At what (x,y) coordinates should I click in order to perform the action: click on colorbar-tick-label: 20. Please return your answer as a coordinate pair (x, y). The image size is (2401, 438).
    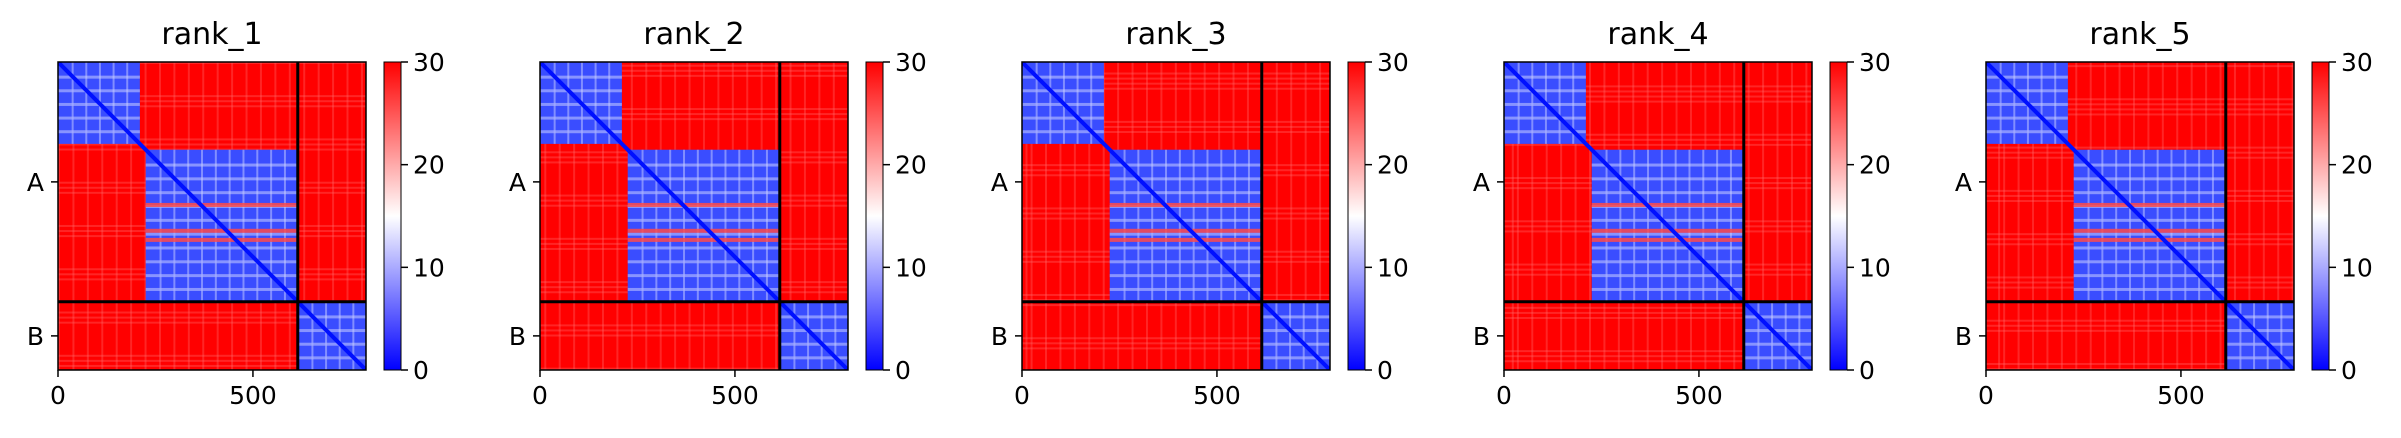
    Looking at the image, I should click on (1393, 165).